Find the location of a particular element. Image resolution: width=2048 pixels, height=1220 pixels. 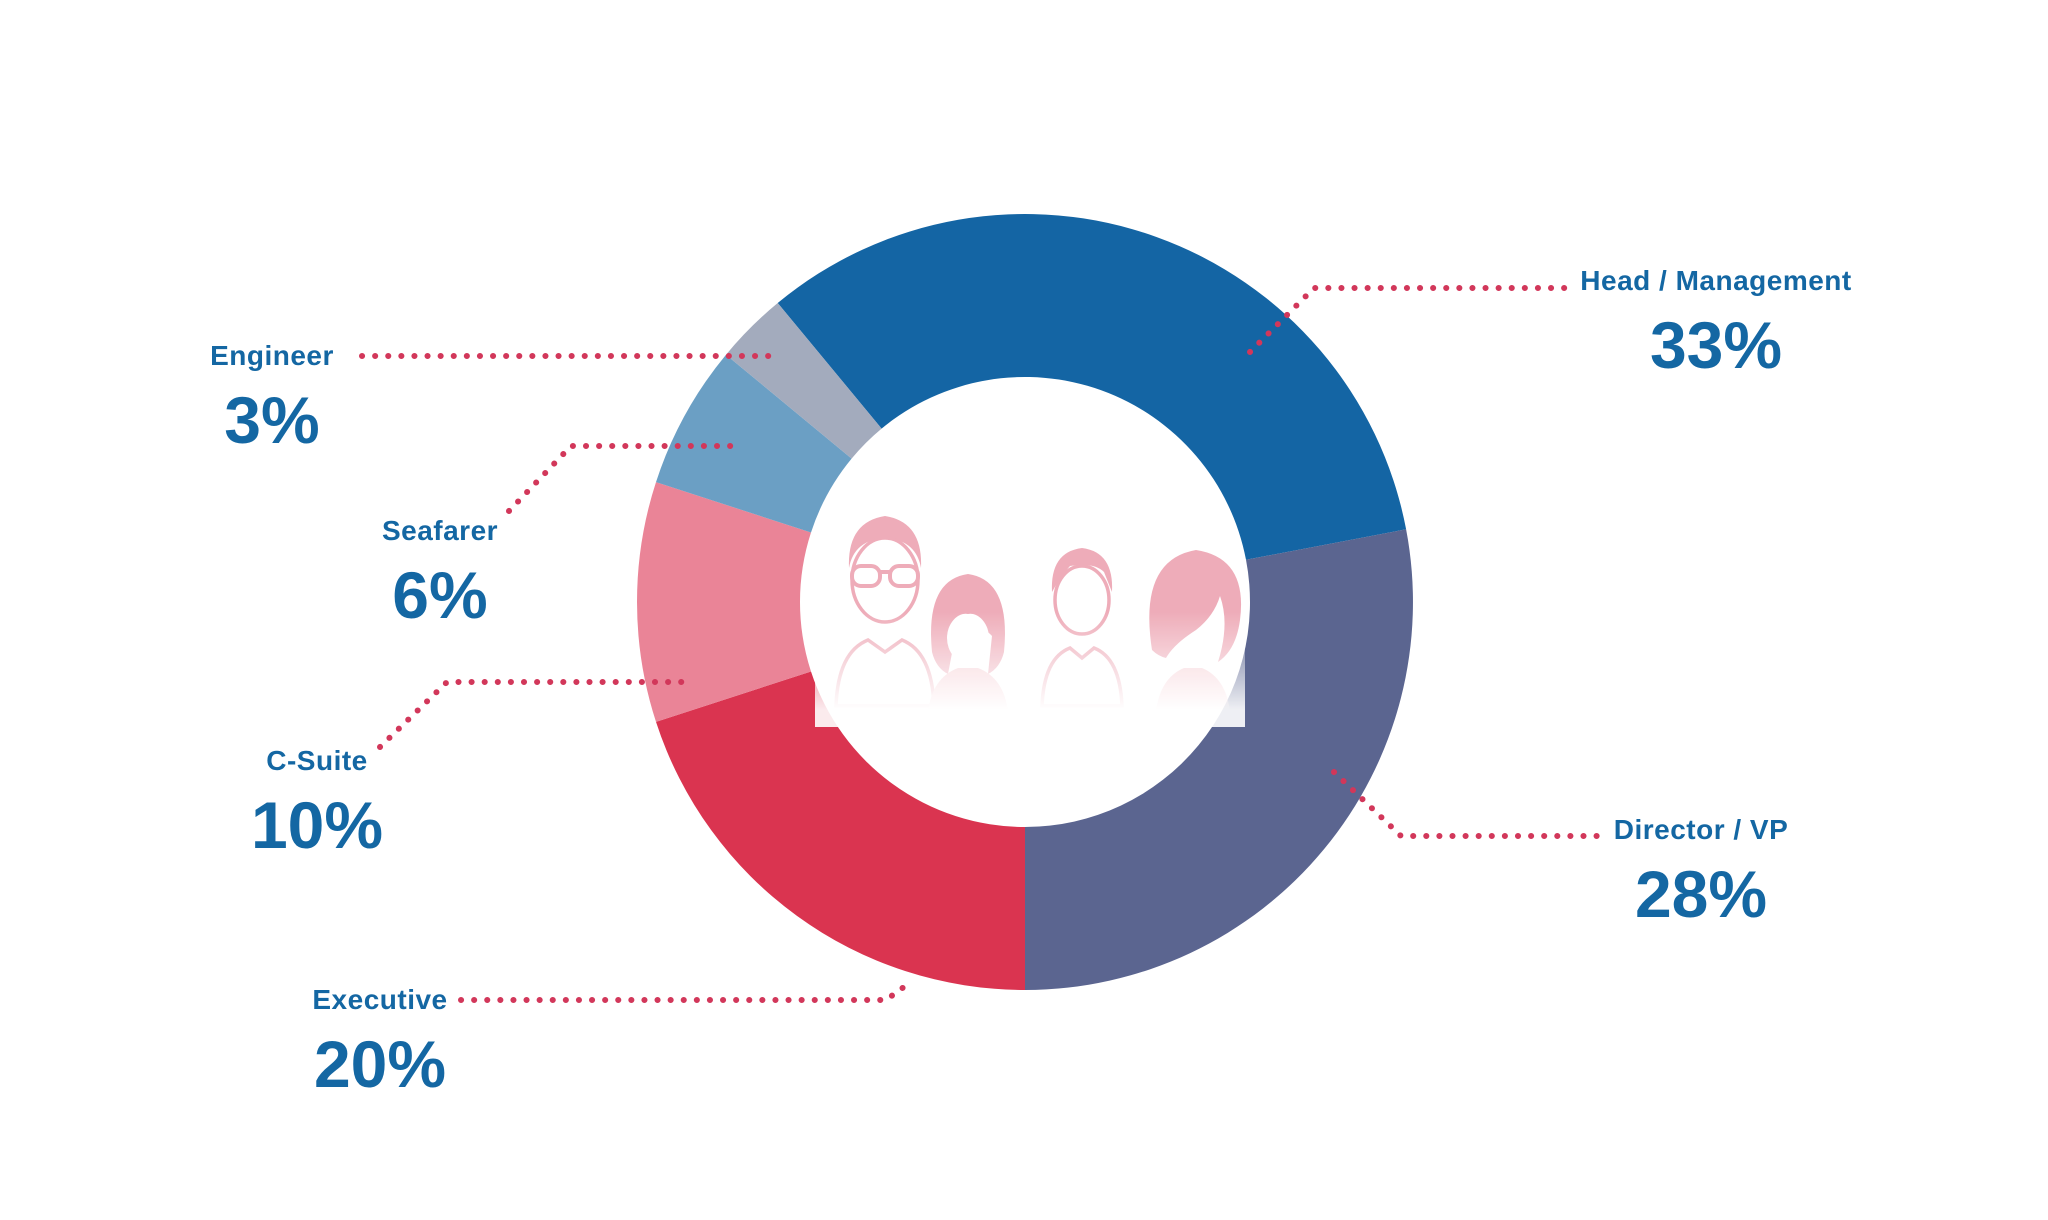

callout-engineer: Engineer 3% is located at coordinates (272, 397).